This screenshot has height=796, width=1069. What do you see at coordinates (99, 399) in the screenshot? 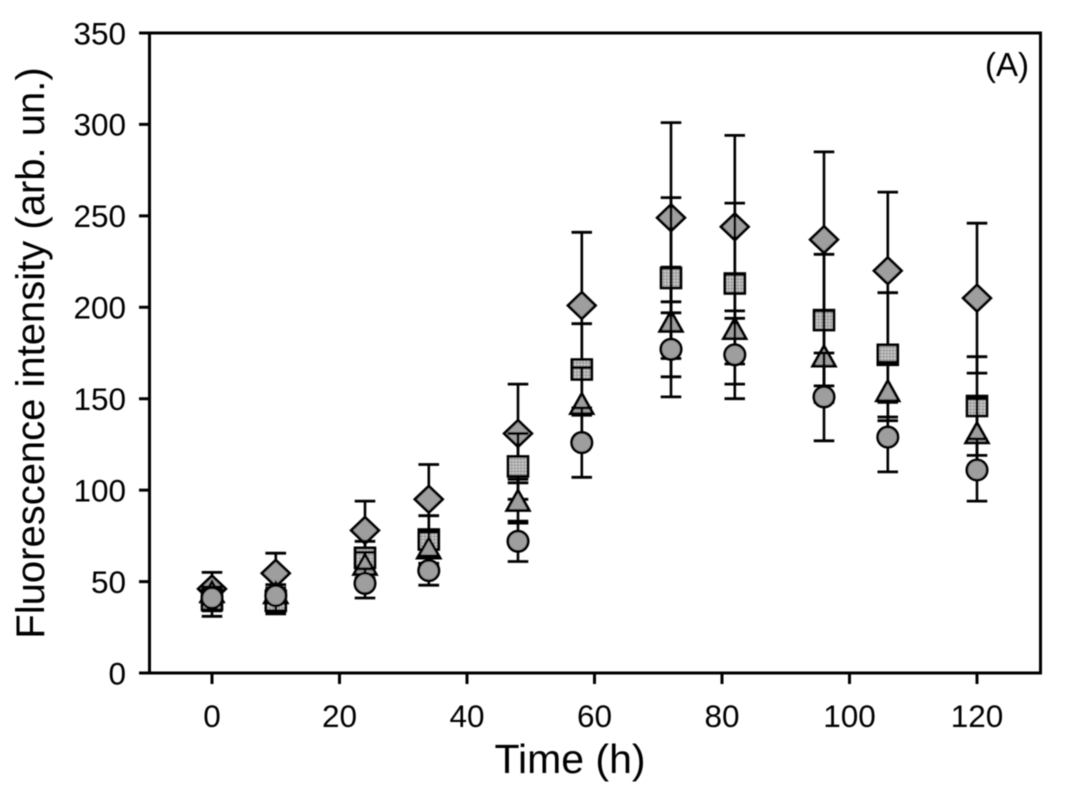
I see `svg-text: 150` at bounding box center [99, 399].